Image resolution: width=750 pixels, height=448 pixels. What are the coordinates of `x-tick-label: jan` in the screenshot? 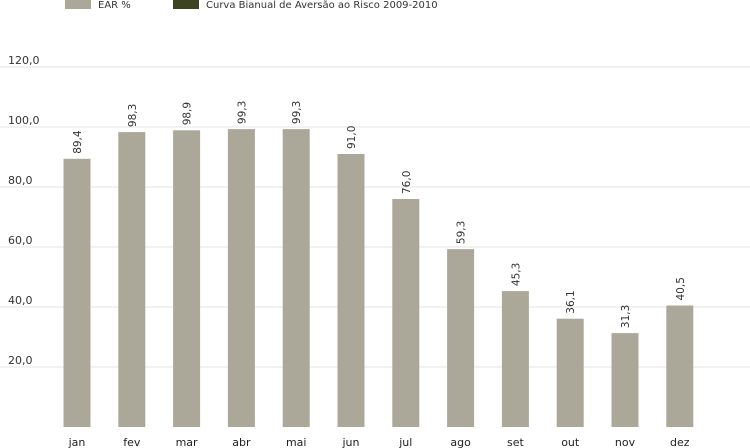 It's located at (77, 442).